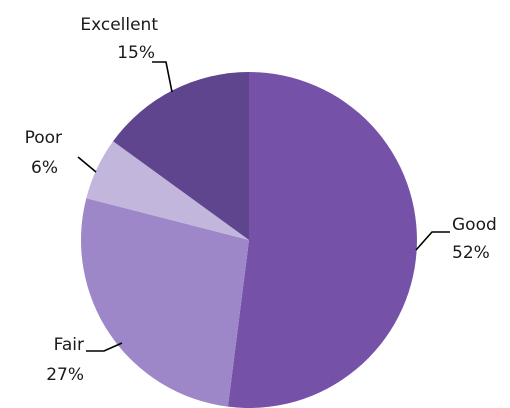 This screenshot has height=408, width=510. I want to click on slice-label-good: Good, so click(474, 225).